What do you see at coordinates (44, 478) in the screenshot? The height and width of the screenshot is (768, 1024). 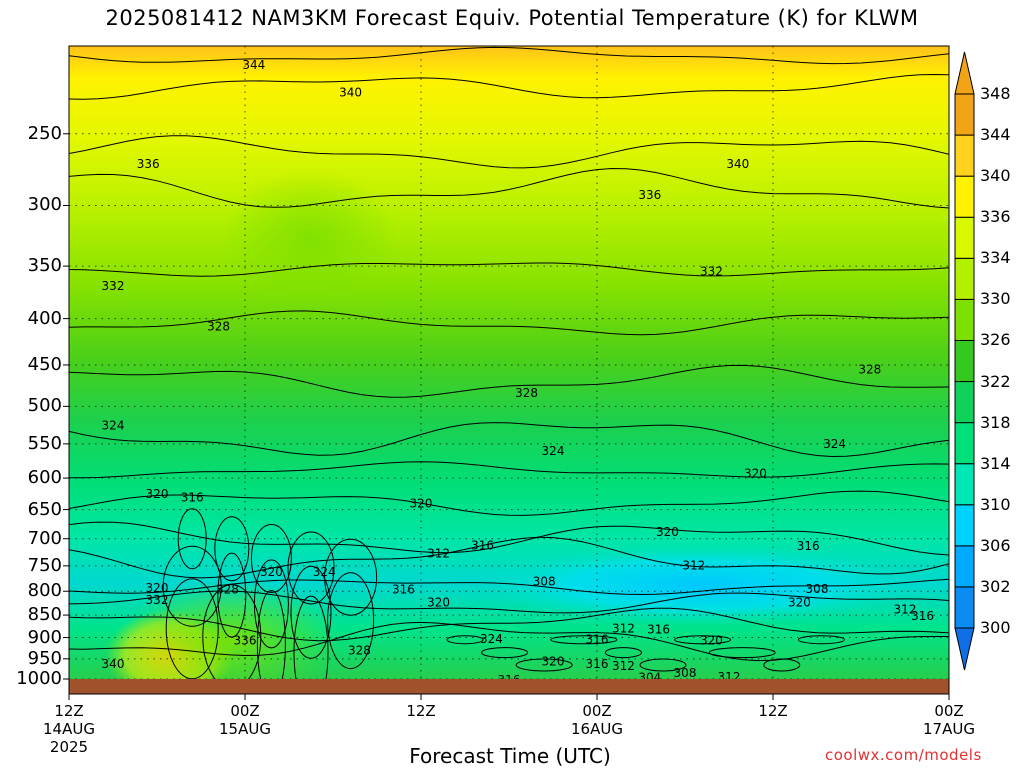 I see `y-tick-label: 600` at bounding box center [44, 478].